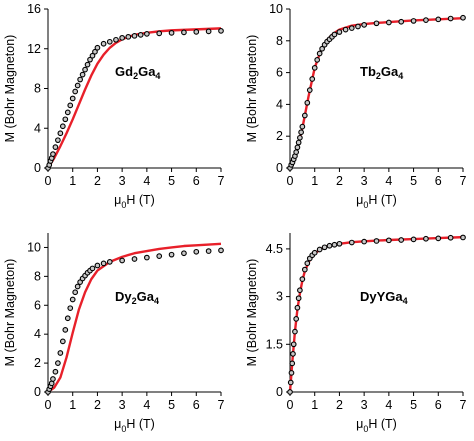 The height and width of the screenshot is (441, 474). I want to click on y-tick-label: 1.5, so click(274, 344).